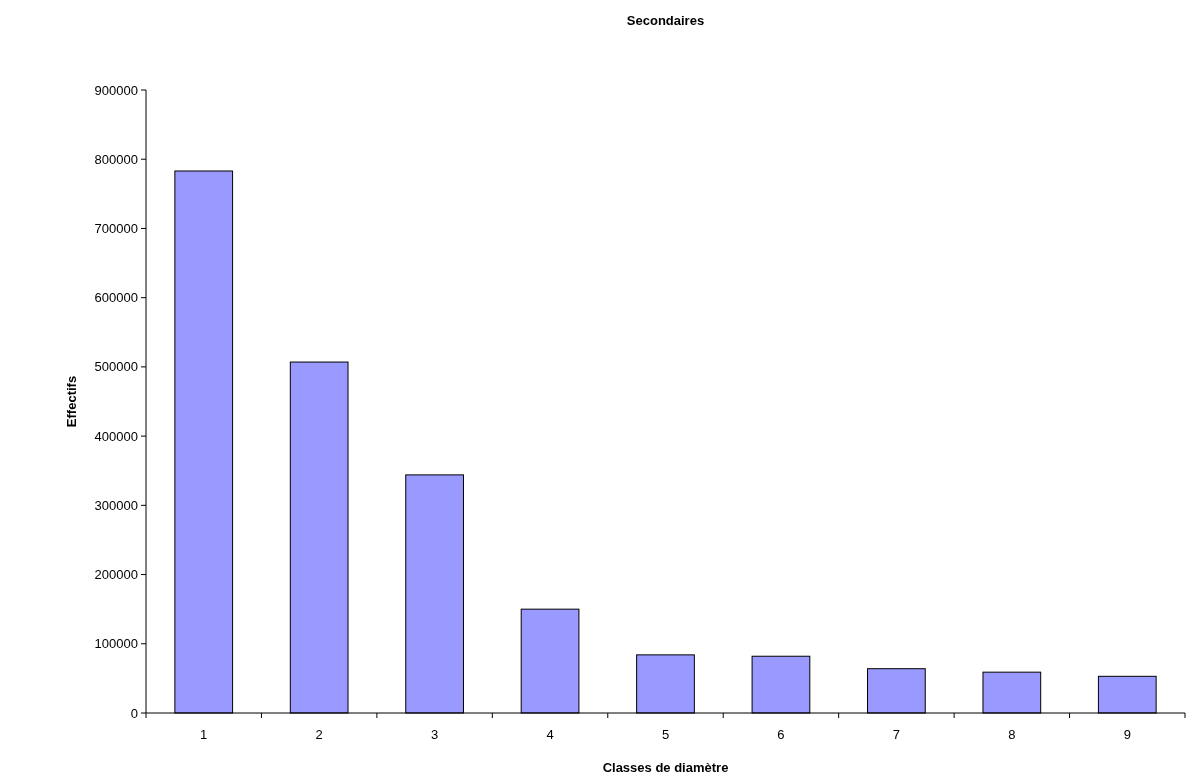  I want to click on x-tick-label: 9, so click(1127, 734).